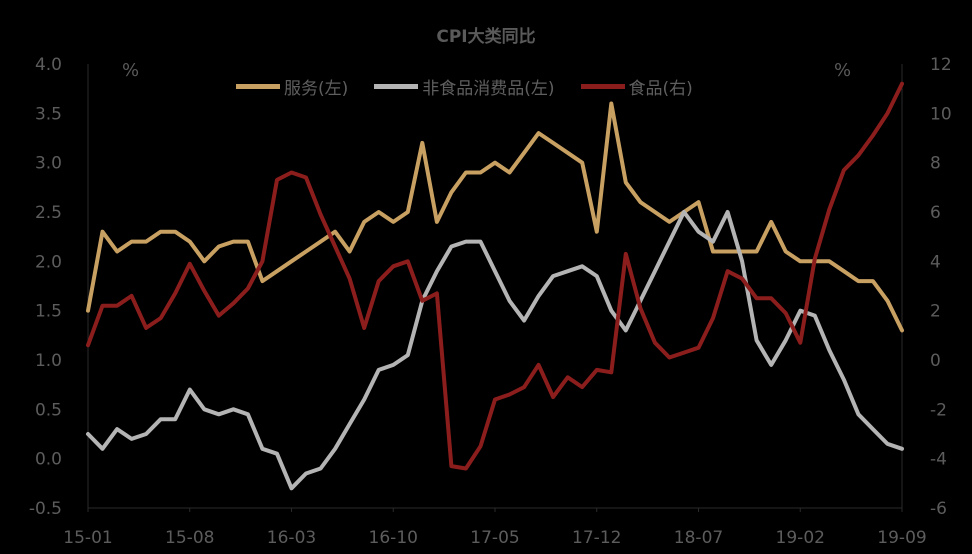 The height and width of the screenshot is (554, 972). What do you see at coordinates (291, 538) in the screenshot?
I see `x-tick-label: 16-03` at bounding box center [291, 538].